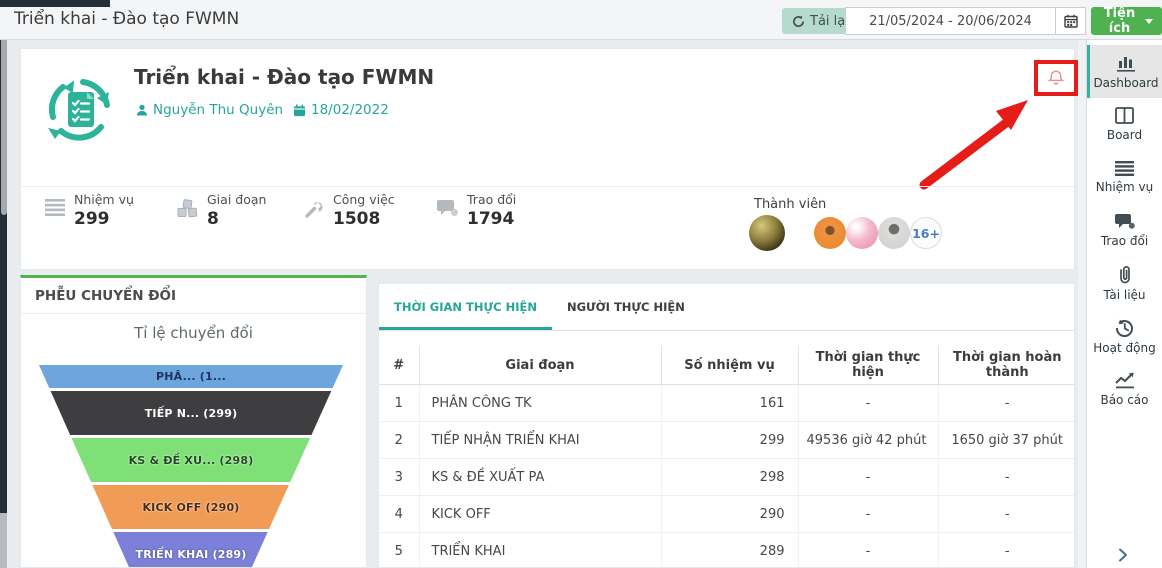 The width and height of the screenshot is (1162, 568). What do you see at coordinates (191, 460) in the screenshot?
I see `funnel-segment: KS & ĐỀ XU... (298)` at bounding box center [191, 460].